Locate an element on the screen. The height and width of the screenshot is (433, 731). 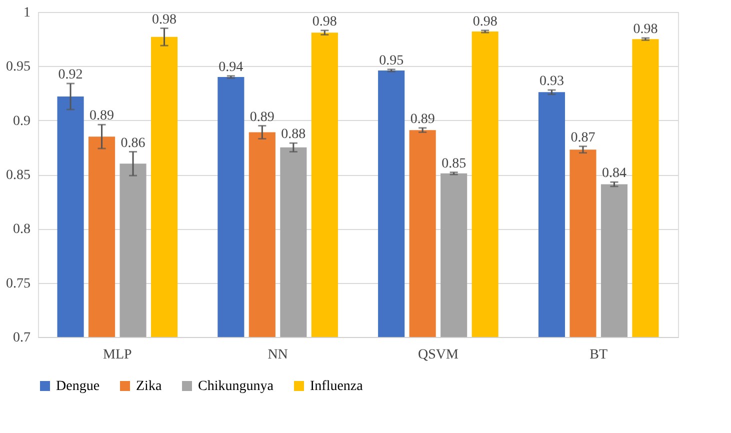
y-tick-label: 0.95 is located at coordinates (18, 67).